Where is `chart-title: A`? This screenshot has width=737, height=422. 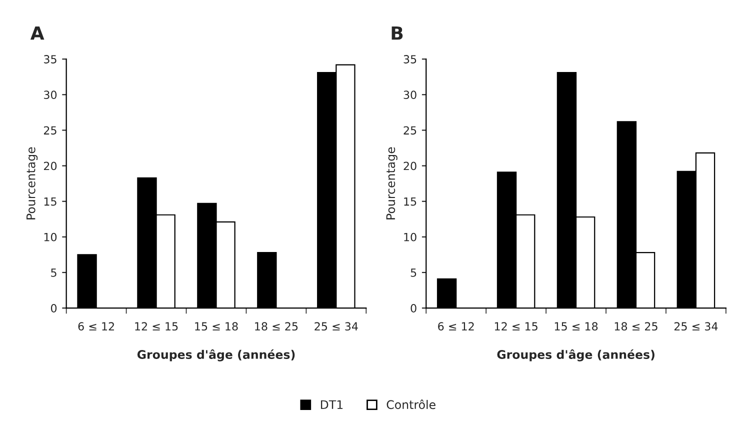
chart-title: A is located at coordinates (37, 33).